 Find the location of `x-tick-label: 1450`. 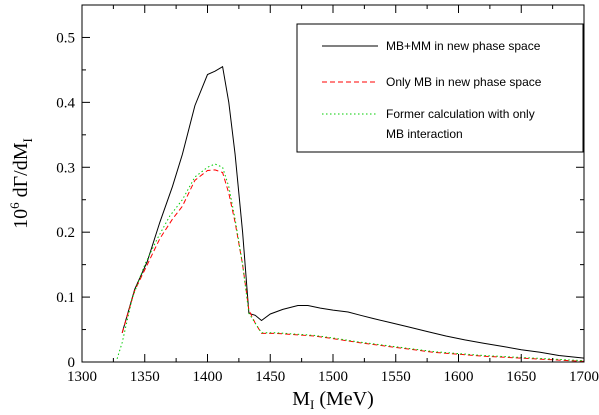

x-tick-label: 1450 is located at coordinates (270, 377).